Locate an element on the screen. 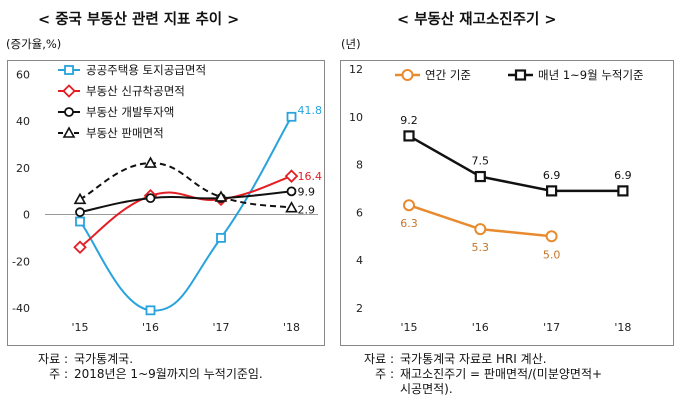 The height and width of the screenshot is (415, 680). note-value: 시공면적). is located at coordinates (426, 389).